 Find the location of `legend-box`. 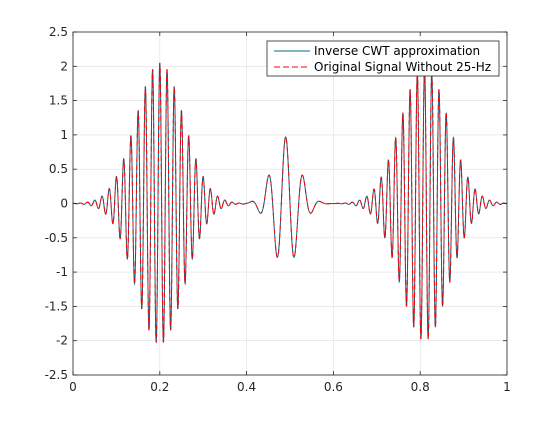

legend-box is located at coordinates (383, 58).